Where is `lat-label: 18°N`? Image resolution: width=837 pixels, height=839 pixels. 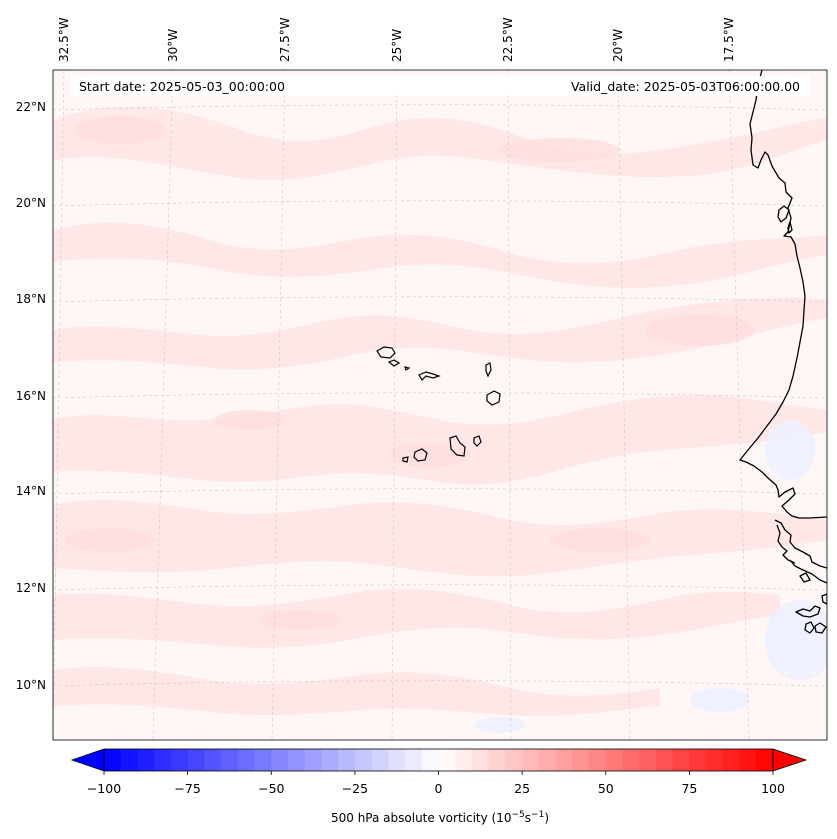
lat-label: 18°N is located at coordinates (31, 299).